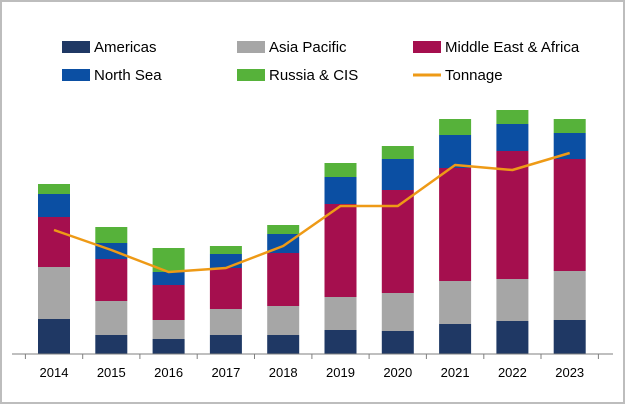 The height and width of the screenshot is (407, 625). What do you see at coordinates (570, 295) in the screenshot?
I see `bar-asia-pacific-2023` at bounding box center [570, 295].